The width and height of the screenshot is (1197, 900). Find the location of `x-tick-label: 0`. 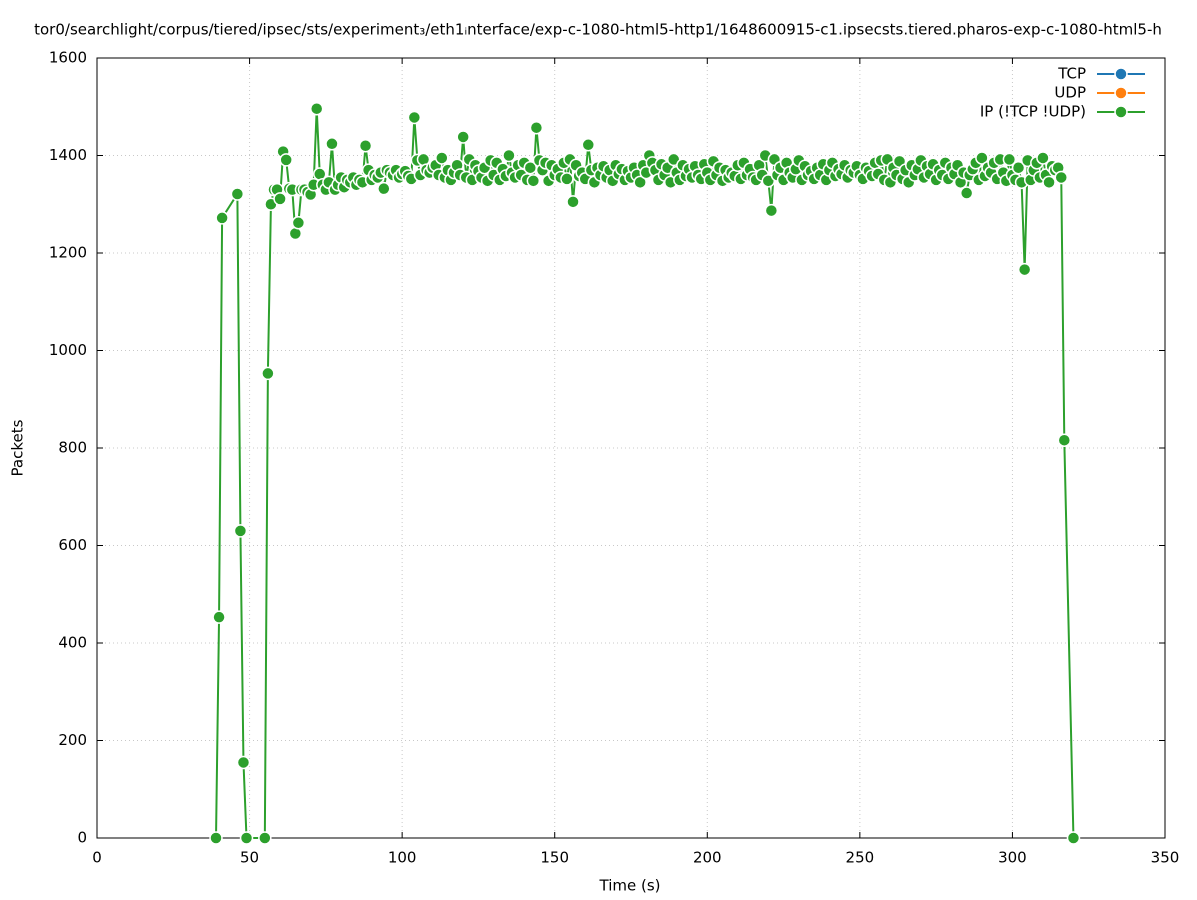

x-tick-label: 0 is located at coordinates (97, 858).